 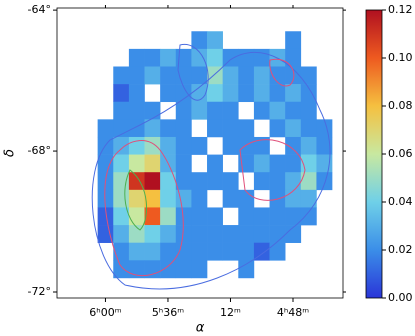 I want to click on y-axis-label: δ, so click(x=10, y=153).